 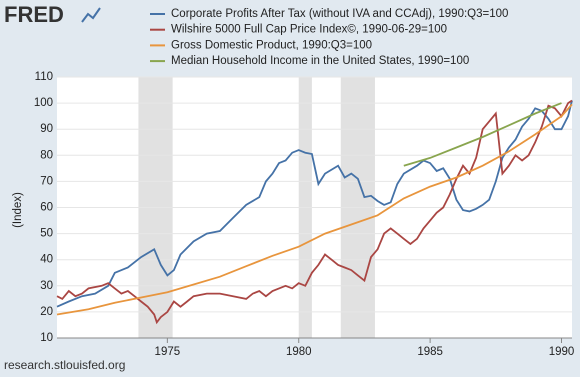 I want to click on y-tick-label: 40, so click(x=46, y=260).